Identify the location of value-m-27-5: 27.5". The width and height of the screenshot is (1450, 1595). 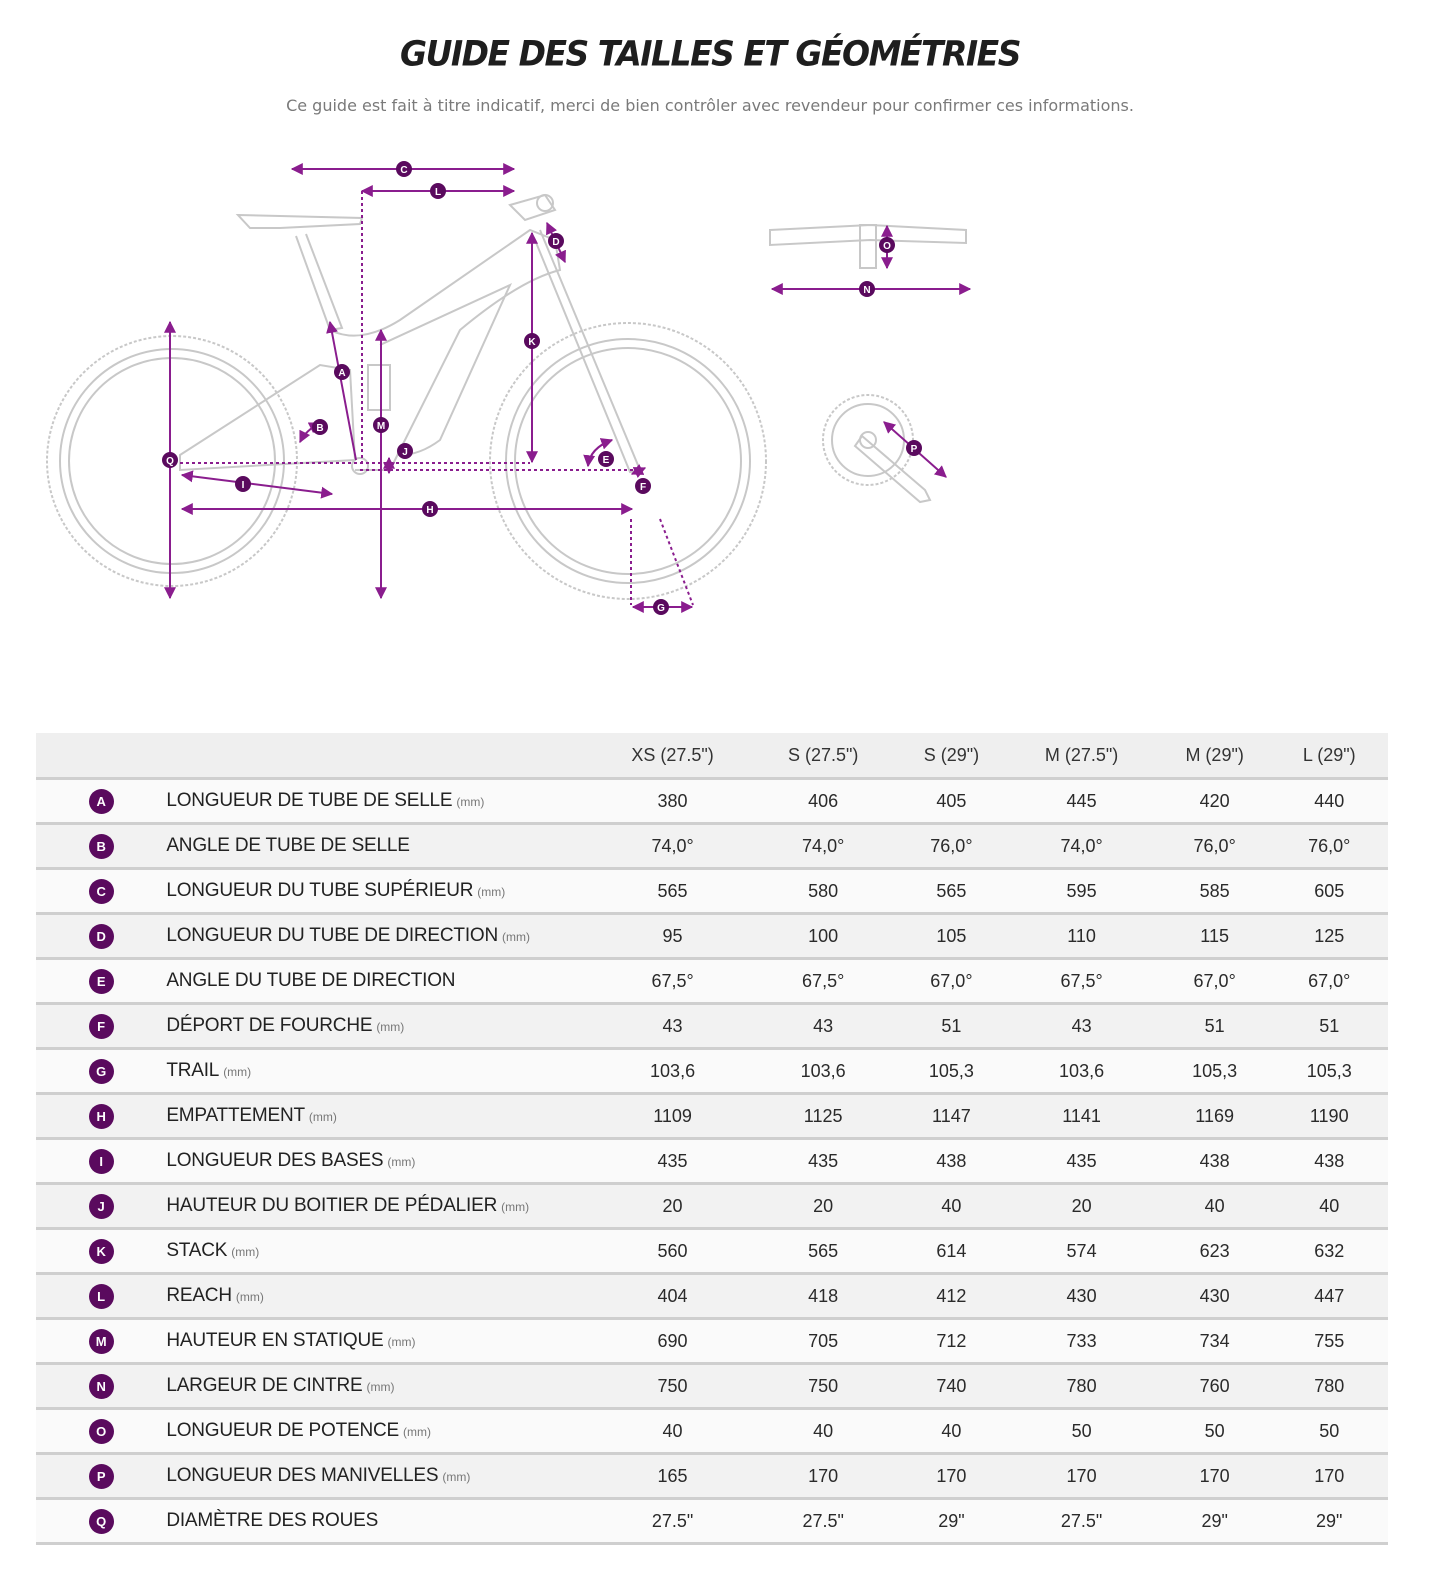
(1081, 1521).